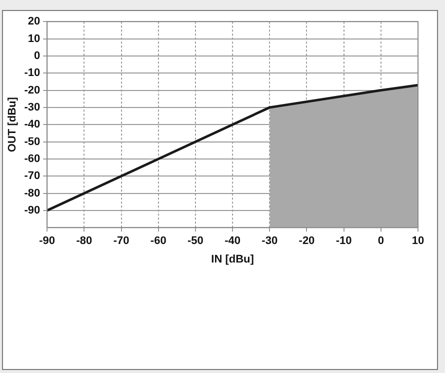  Describe the element at coordinates (158, 241) in the screenshot. I see `x-tick-label: -60` at that location.